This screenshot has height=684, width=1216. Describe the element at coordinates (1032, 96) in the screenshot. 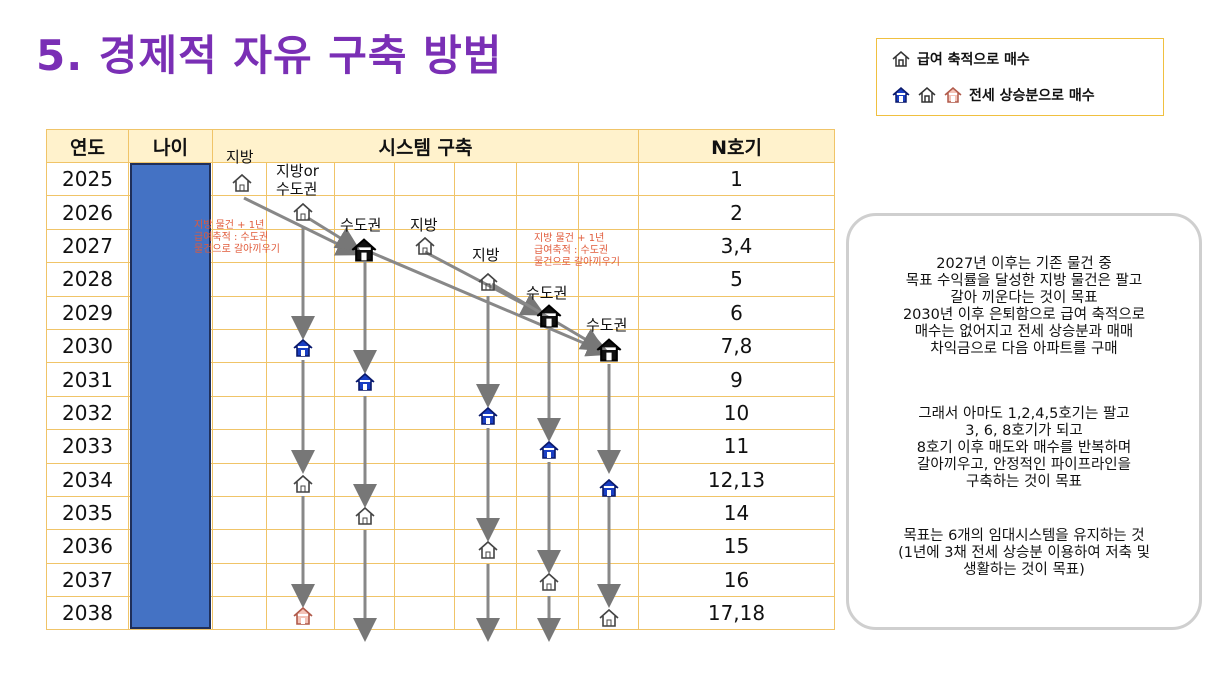

I see `legend-label-jeonse: 전세 상승분으로 매수` at that location.